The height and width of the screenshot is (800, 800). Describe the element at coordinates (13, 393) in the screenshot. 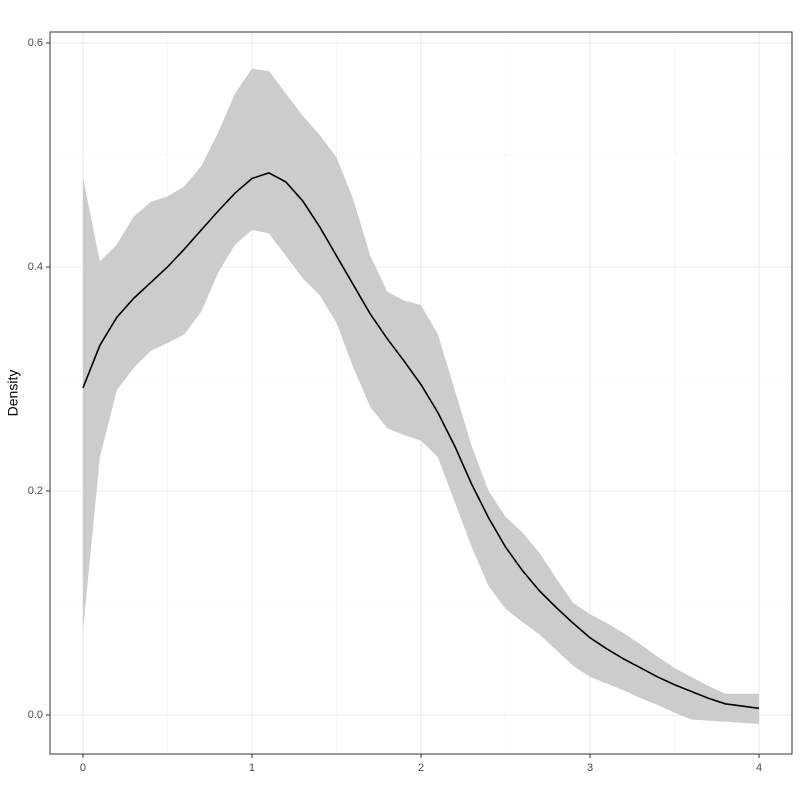

I see `y-axis-title: Density` at that location.